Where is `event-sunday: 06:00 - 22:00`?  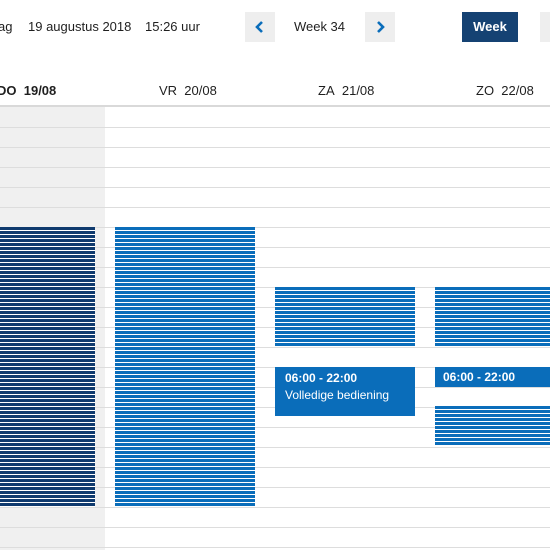 event-sunday: 06:00 - 22:00 is located at coordinates (492, 377).